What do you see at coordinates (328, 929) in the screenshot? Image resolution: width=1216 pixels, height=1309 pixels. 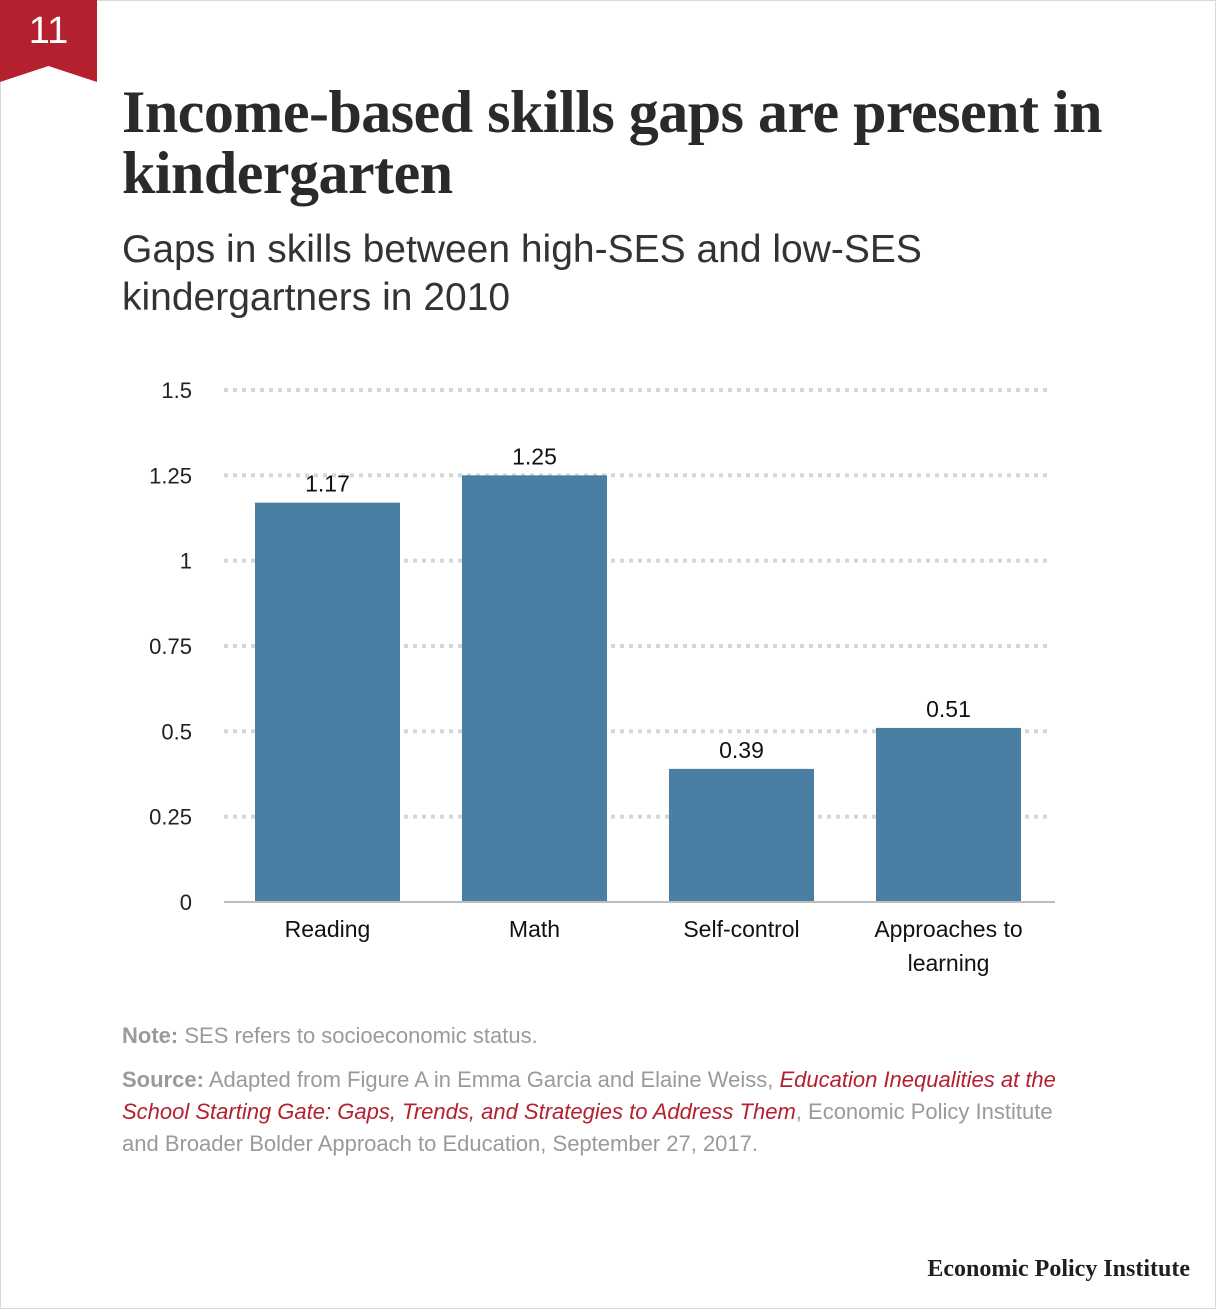 I see `x-category-label: Reading` at bounding box center [328, 929].